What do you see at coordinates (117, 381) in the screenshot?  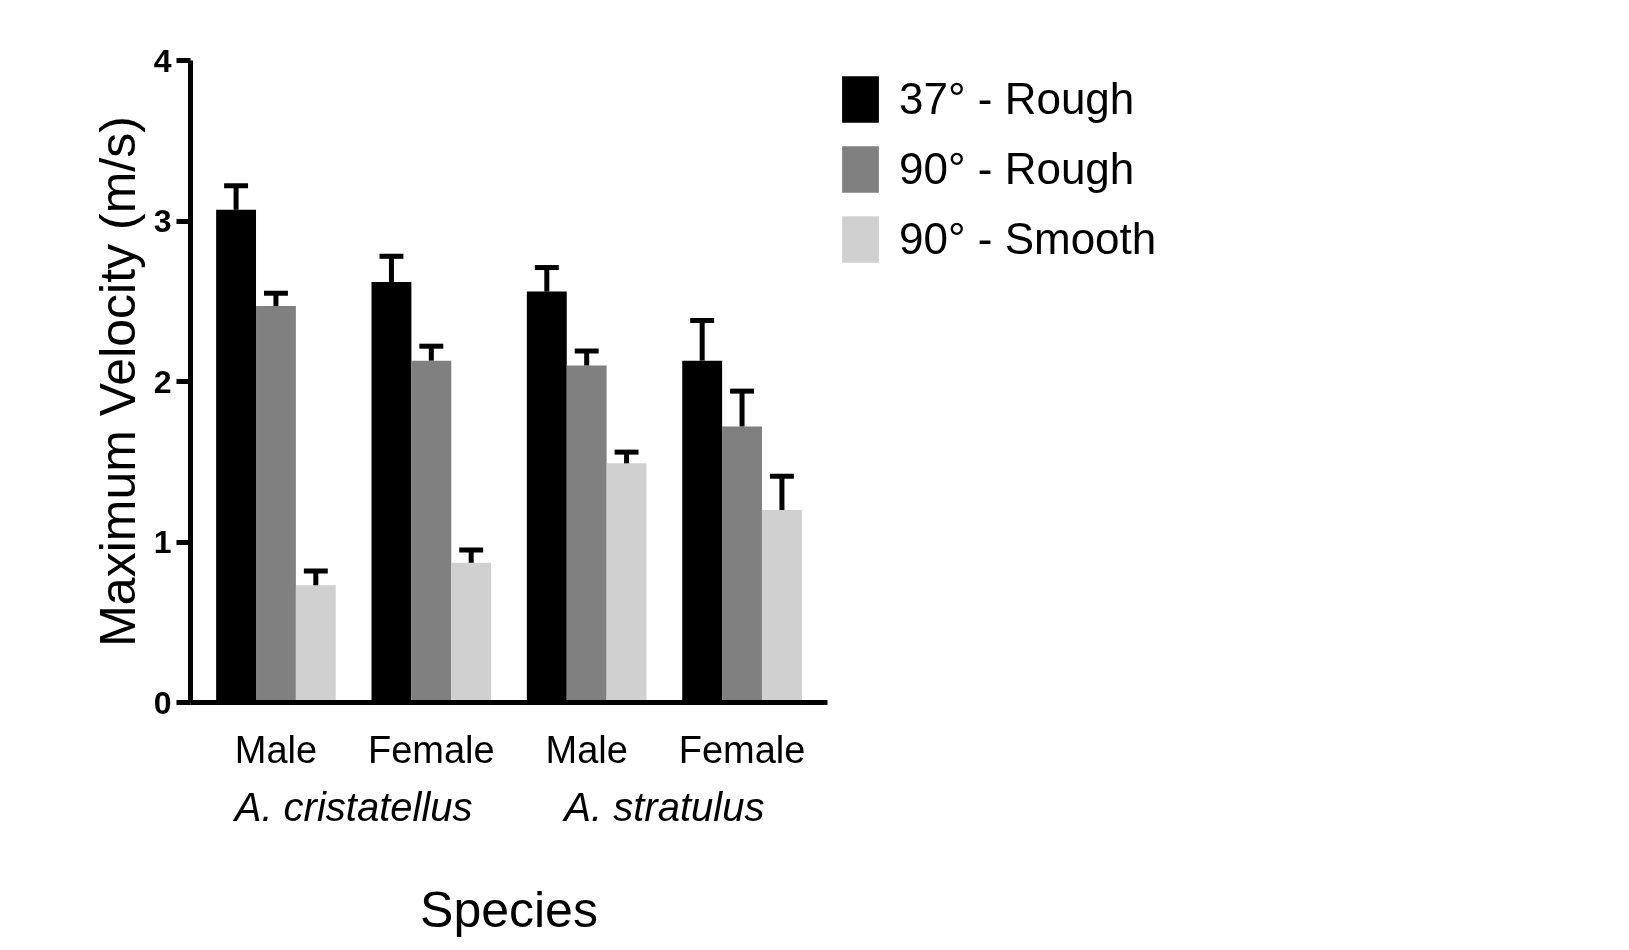 I see `y-axis-title: Maximum Velocity (m/s)` at bounding box center [117, 381].